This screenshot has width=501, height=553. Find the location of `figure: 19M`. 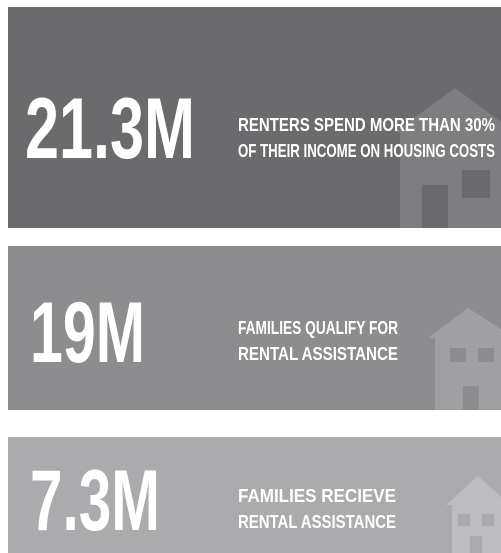

figure: 19M is located at coordinates (87, 333).